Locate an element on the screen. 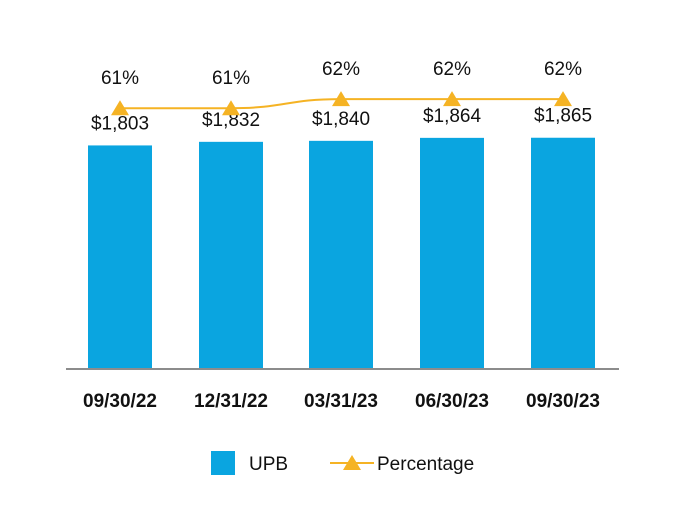  upb-bar-label: $1,832 is located at coordinates (231, 120).